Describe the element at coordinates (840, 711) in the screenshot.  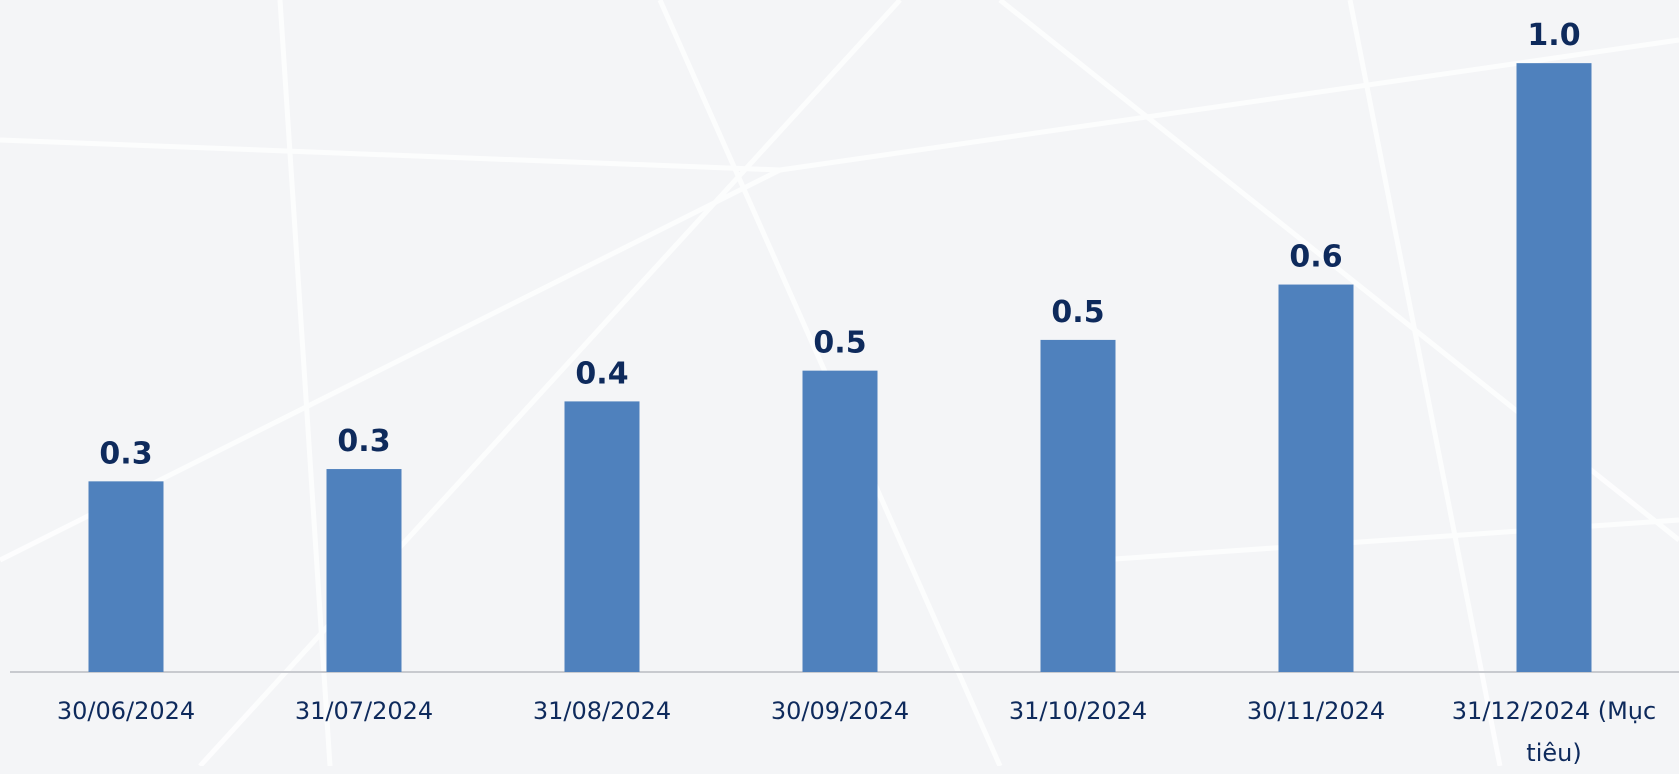
I see `x-tick-label: 30/09/2024` at that location.